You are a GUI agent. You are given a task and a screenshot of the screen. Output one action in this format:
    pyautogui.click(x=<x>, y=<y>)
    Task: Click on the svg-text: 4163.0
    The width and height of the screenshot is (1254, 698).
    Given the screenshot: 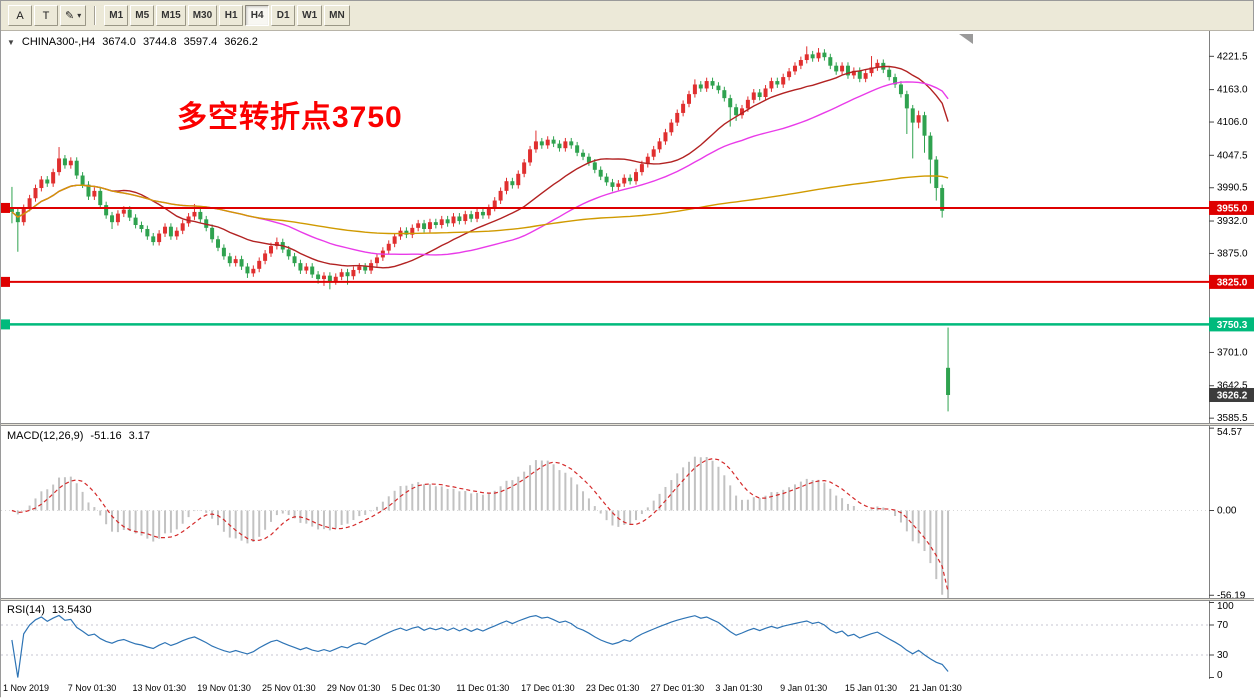 What is the action you would take?
    pyautogui.click(x=1232, y=90)
    